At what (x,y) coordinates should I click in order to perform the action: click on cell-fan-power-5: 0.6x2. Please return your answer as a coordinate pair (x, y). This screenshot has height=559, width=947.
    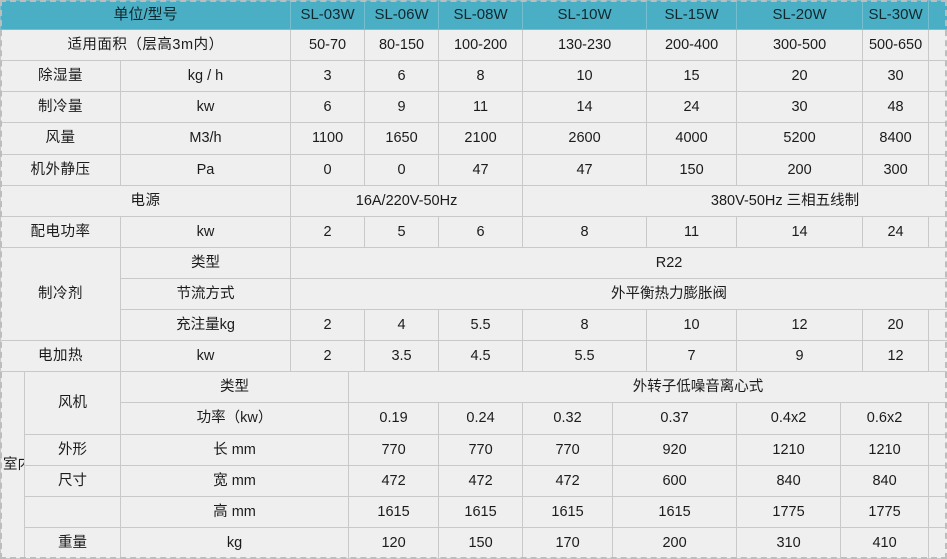
    Looking at the image, I should click on (885, 418).